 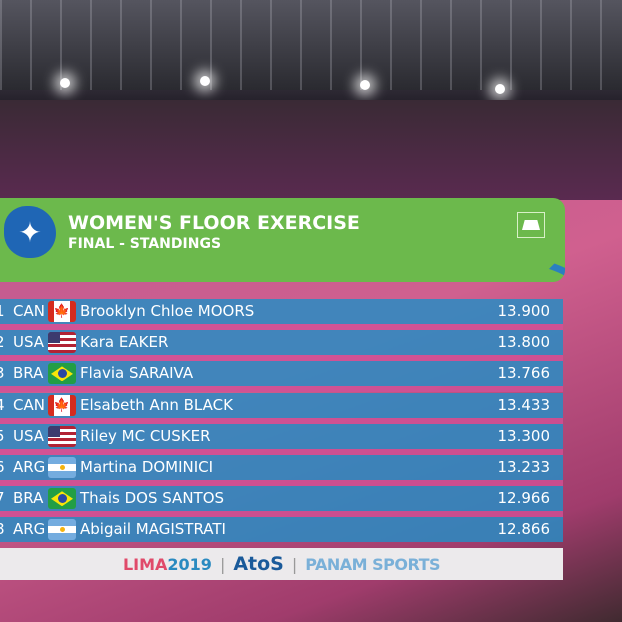 I want to click on score: 12.866, so click(x=524, y=529).